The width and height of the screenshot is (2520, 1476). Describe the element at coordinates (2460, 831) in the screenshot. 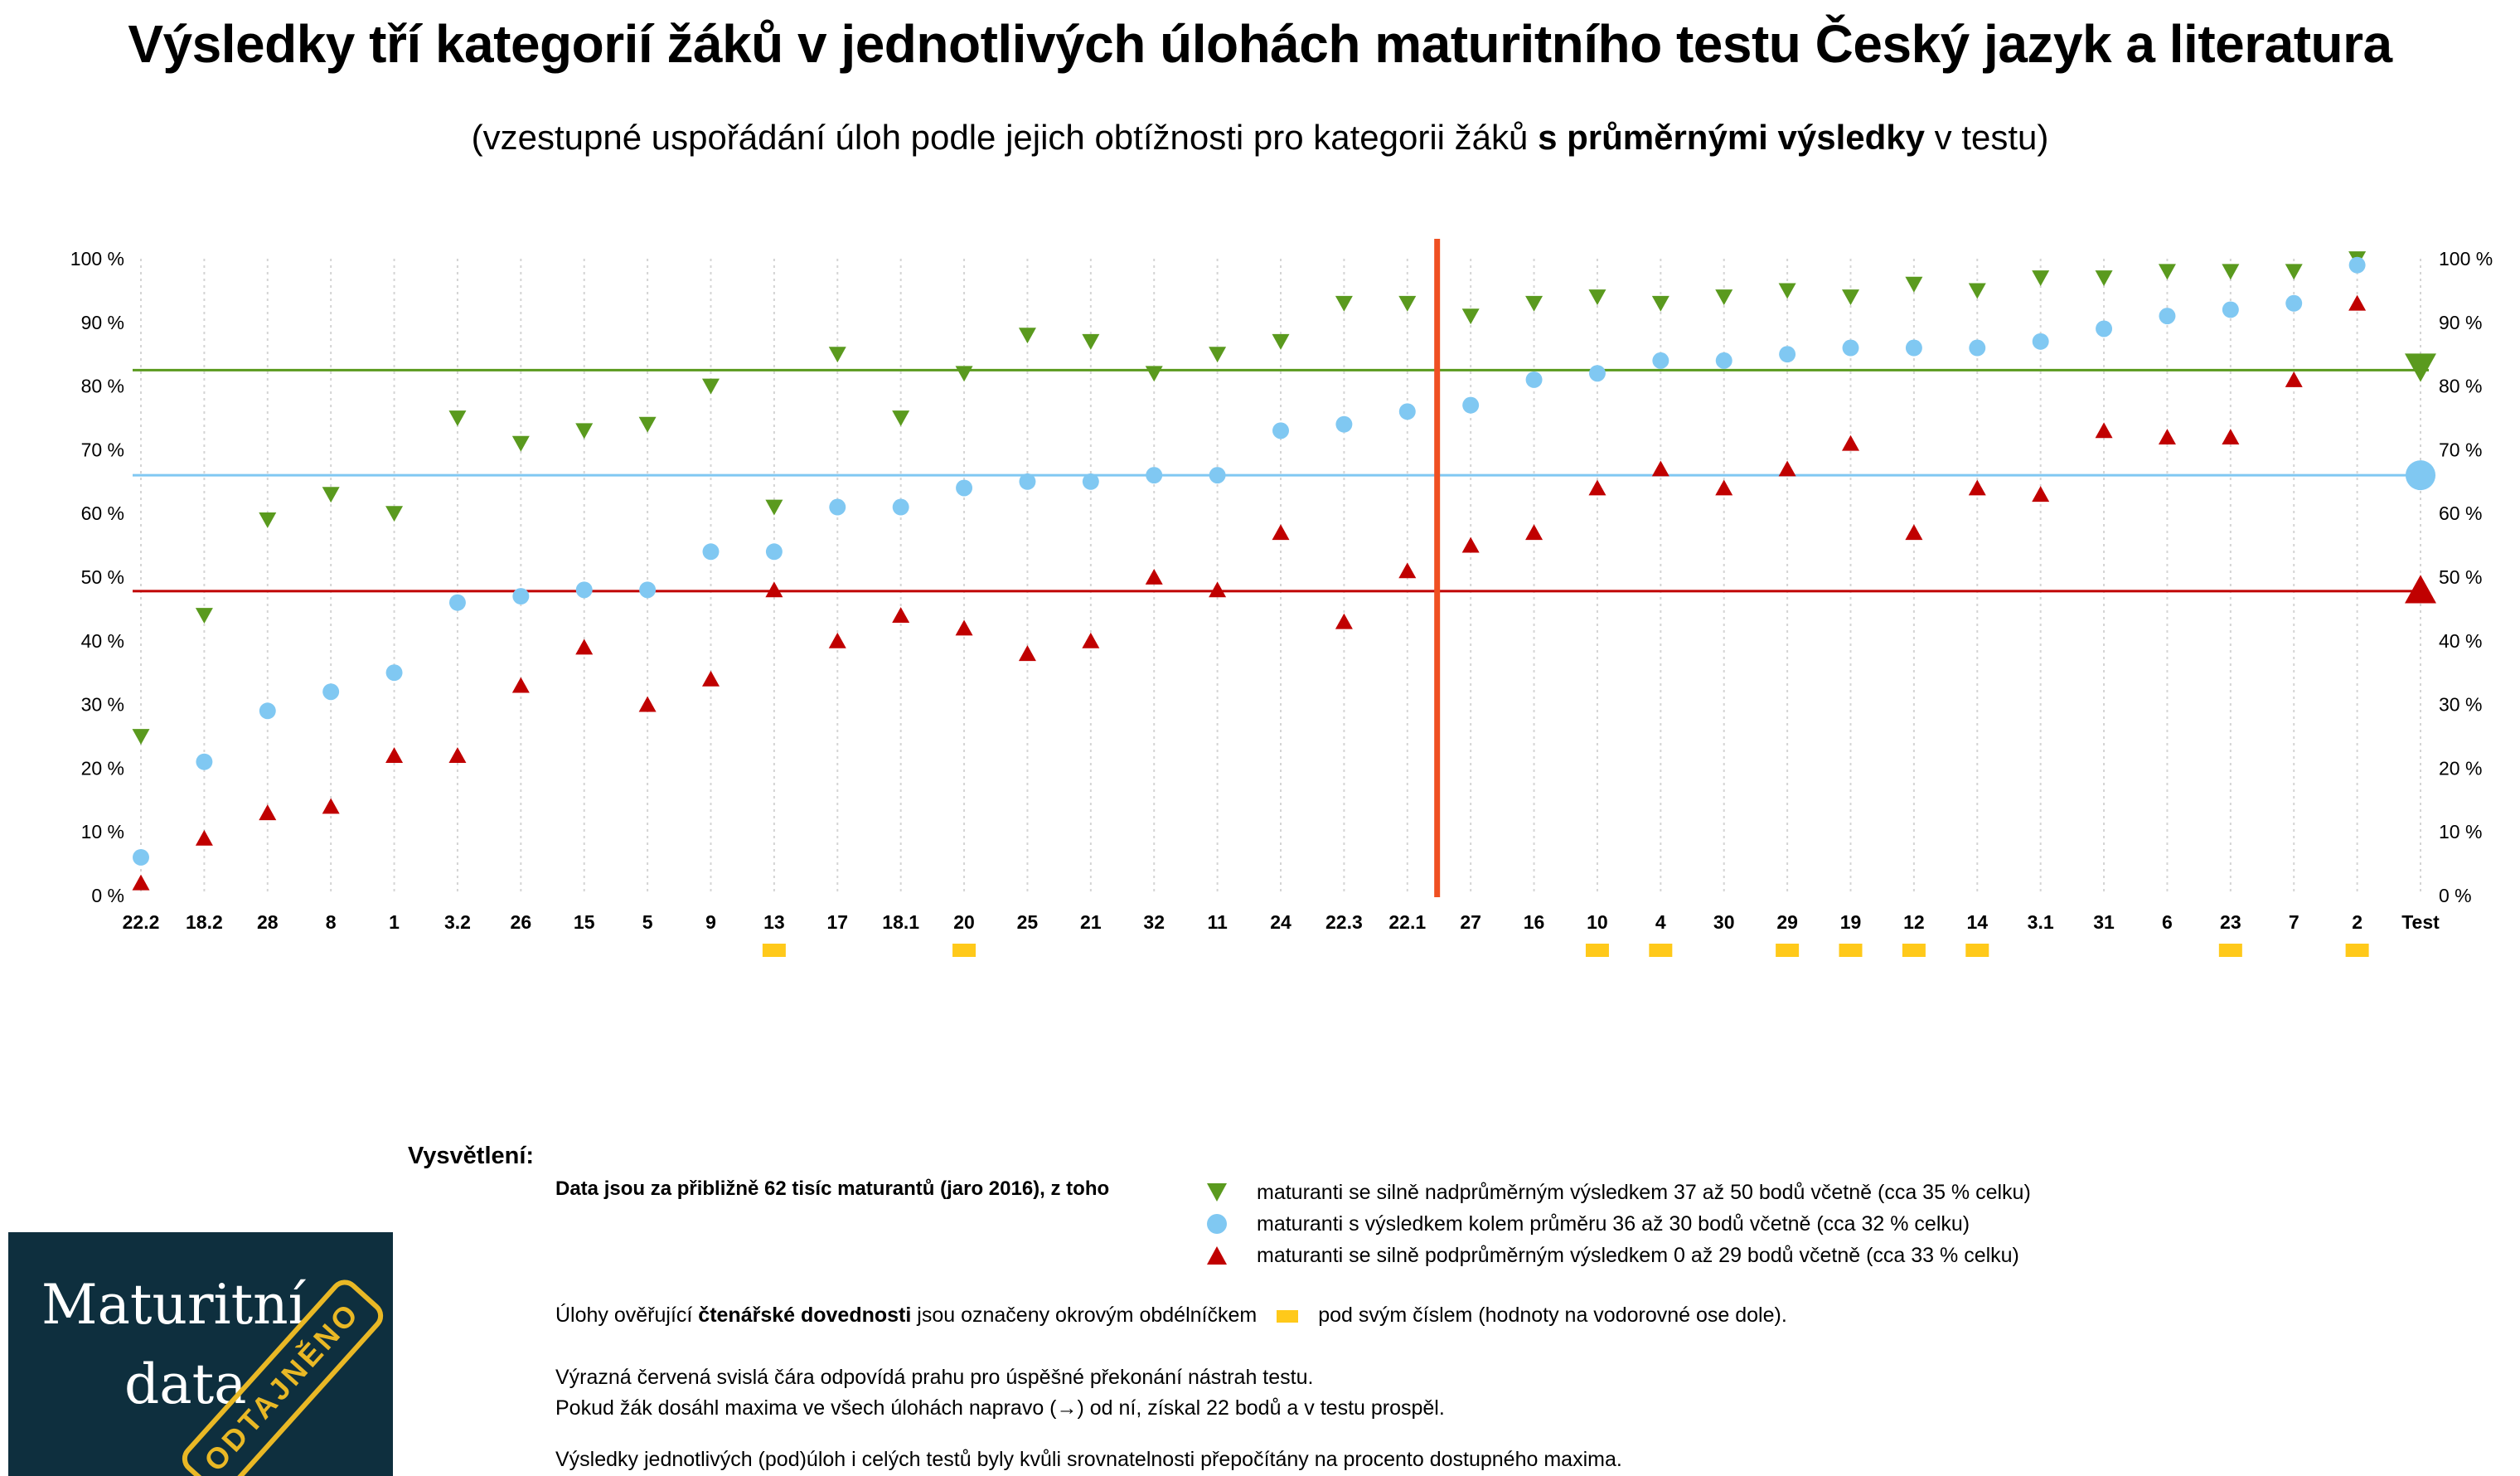

I see `y-tick-label-right: 10 %` at that location.